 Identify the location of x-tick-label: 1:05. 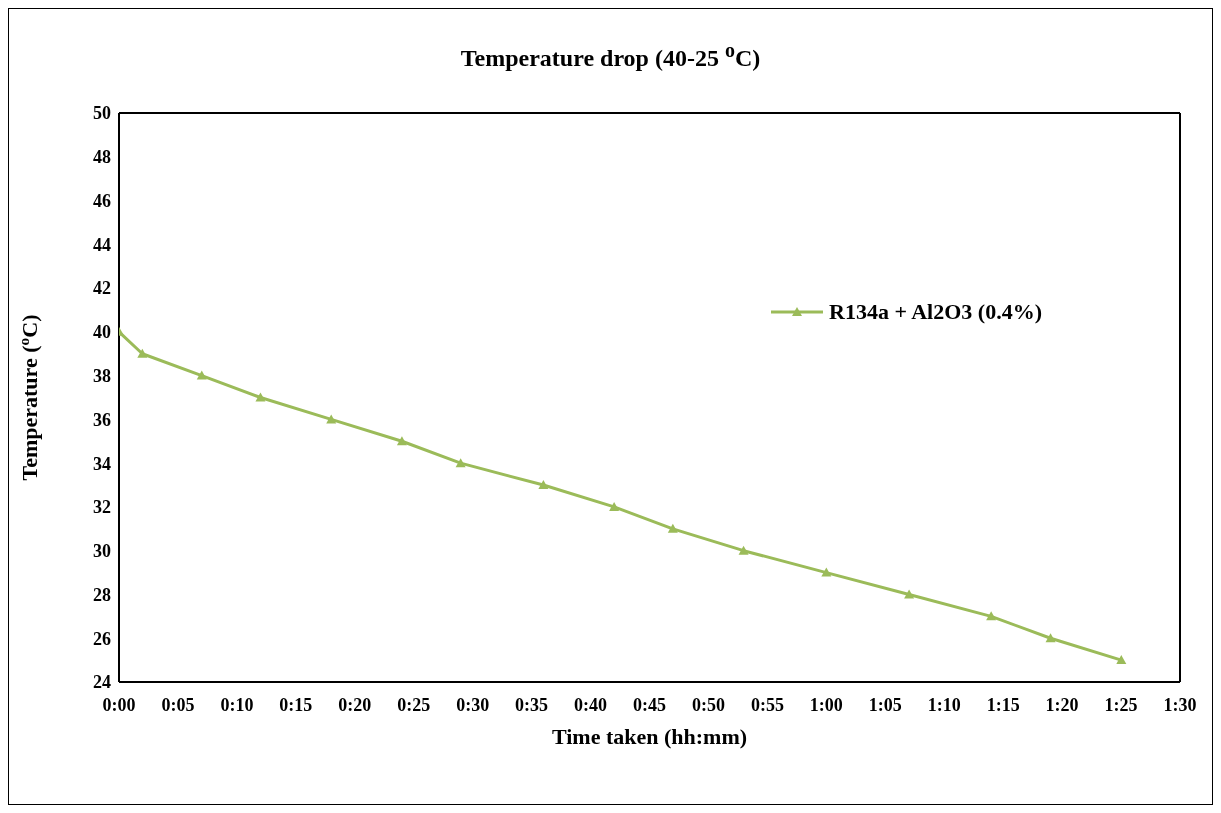
(885, 704).